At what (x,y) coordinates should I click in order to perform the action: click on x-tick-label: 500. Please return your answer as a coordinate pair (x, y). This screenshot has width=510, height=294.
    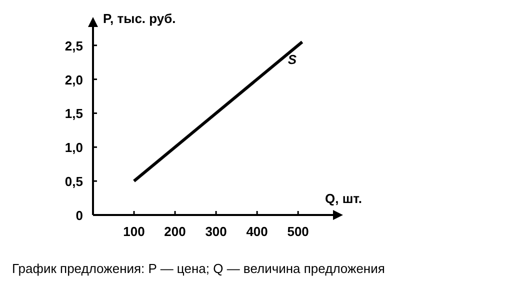
    Looking at the image, I should click on (298, 231).